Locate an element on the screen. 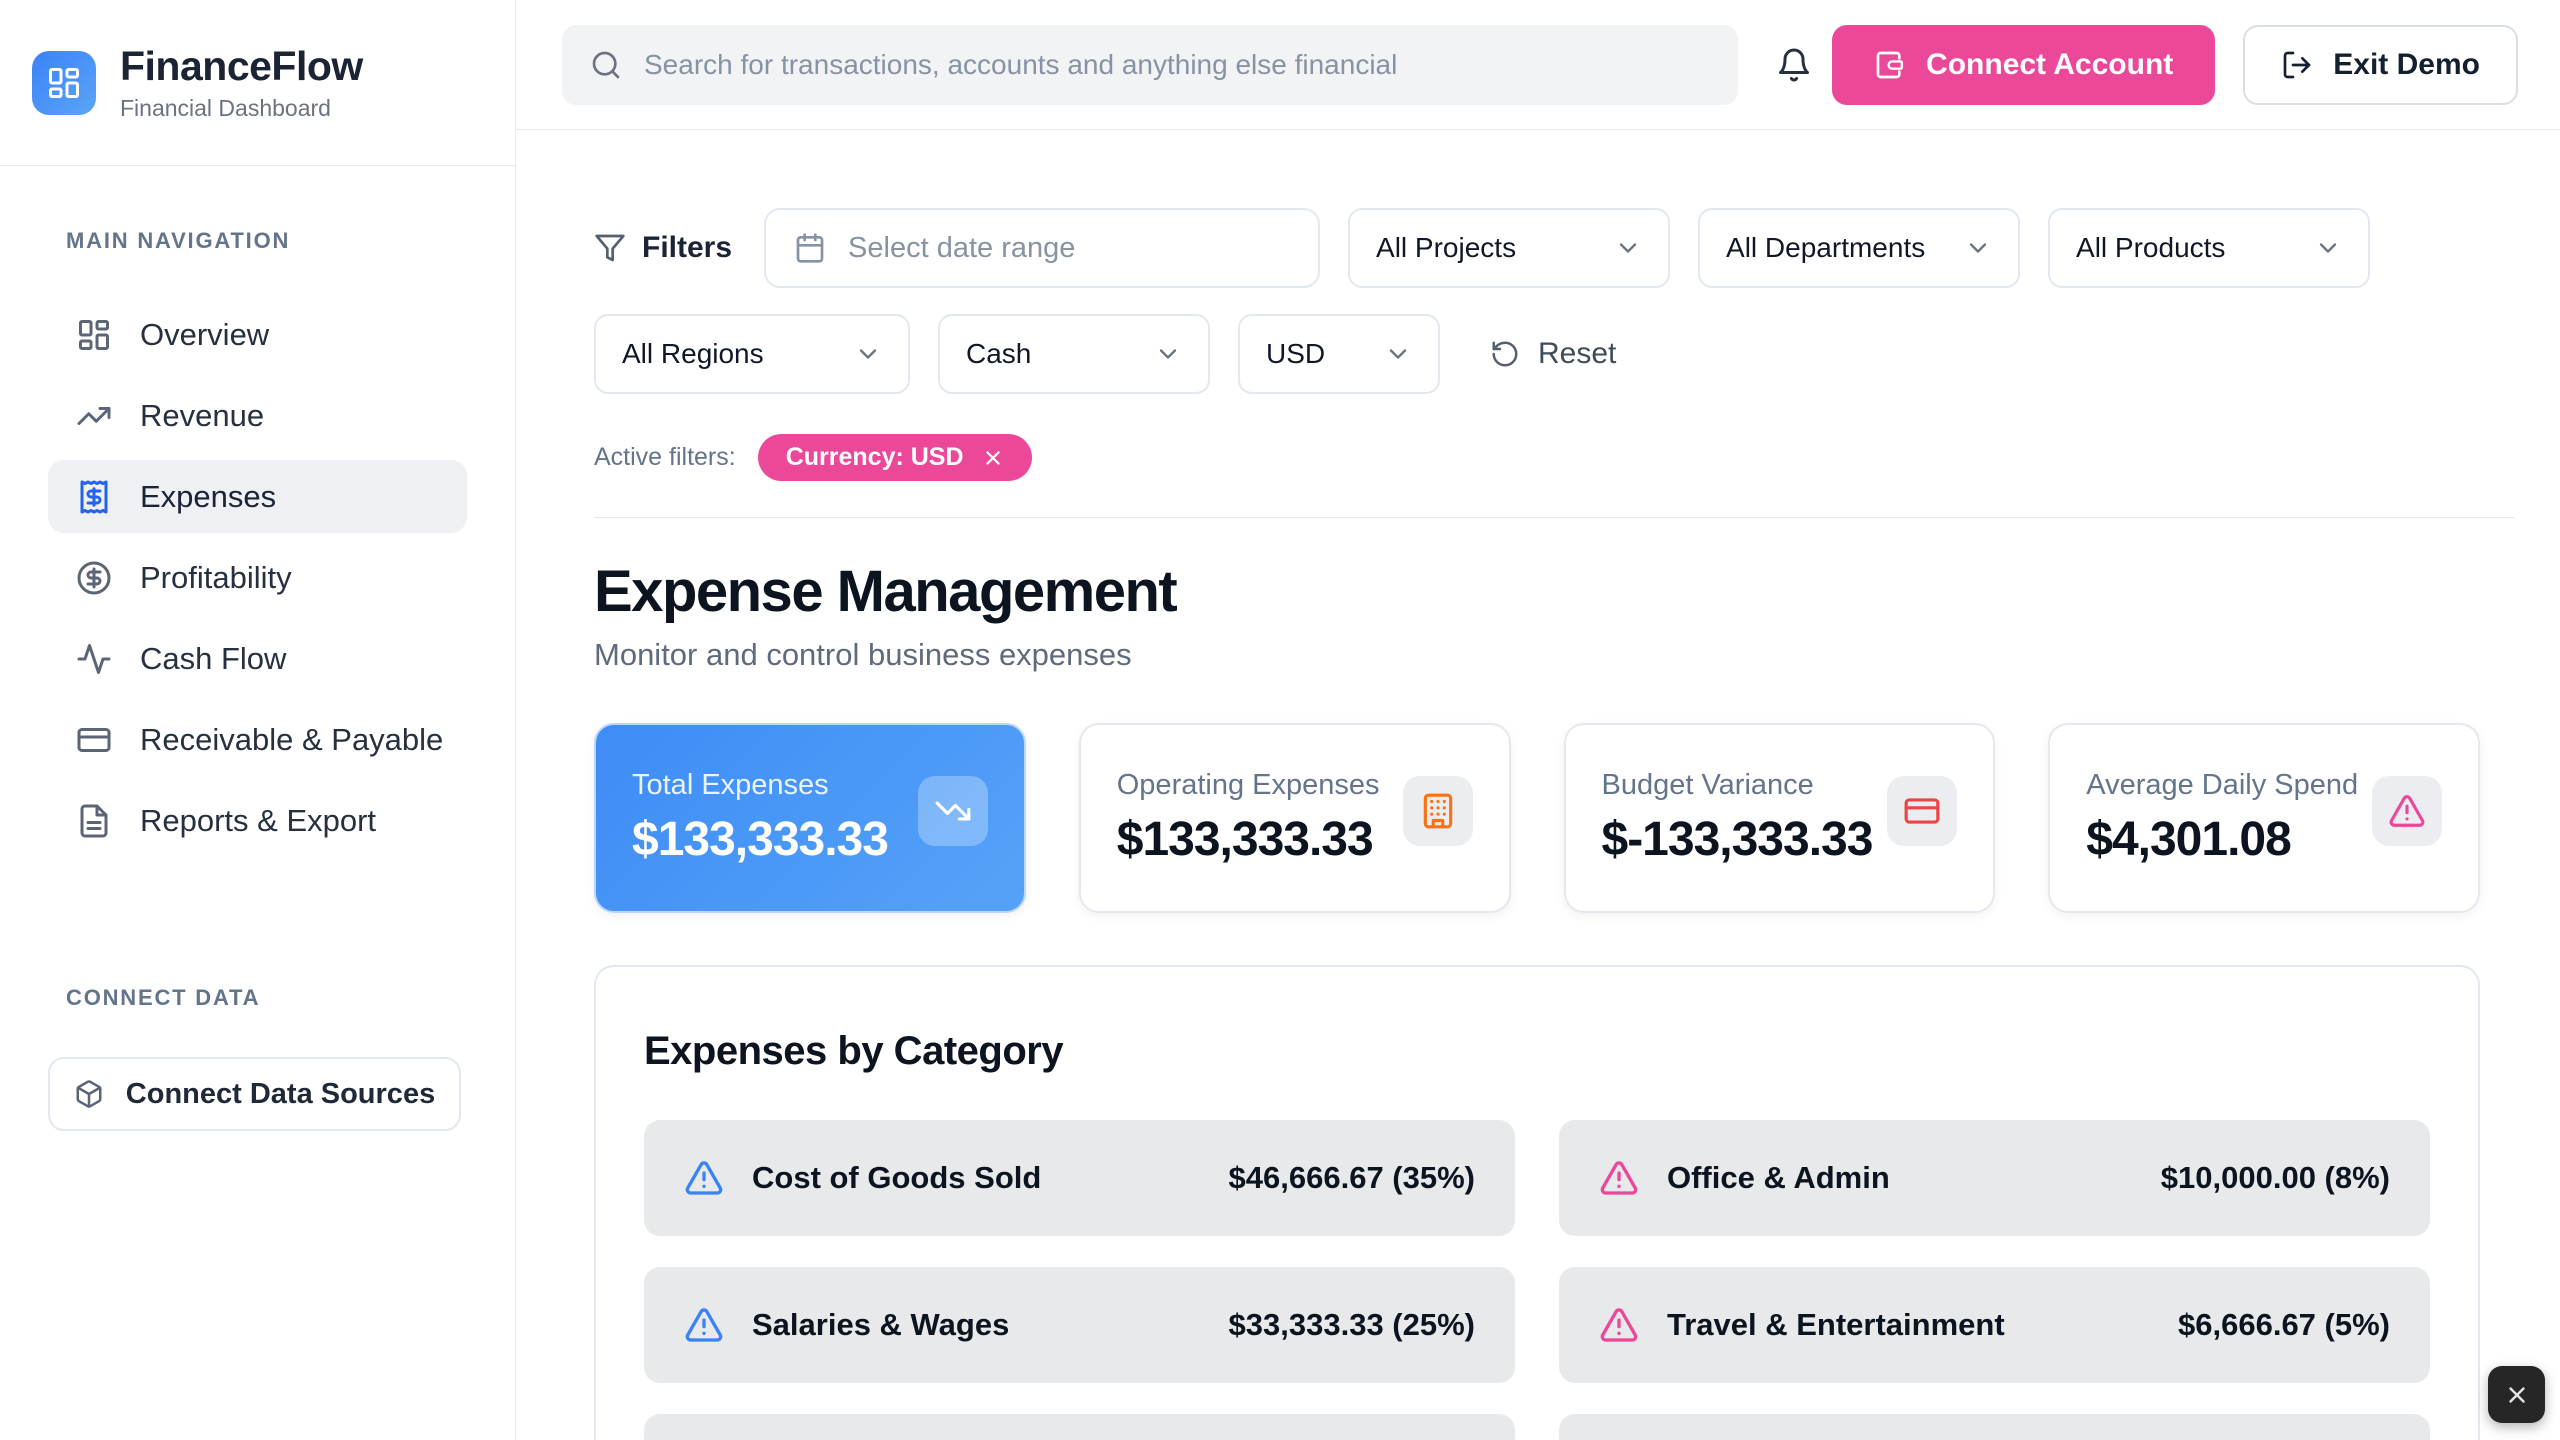 The width and height of the screenshot is (2560, 1440). date-range-input: Select date range is located at coordinates (1042, 248).